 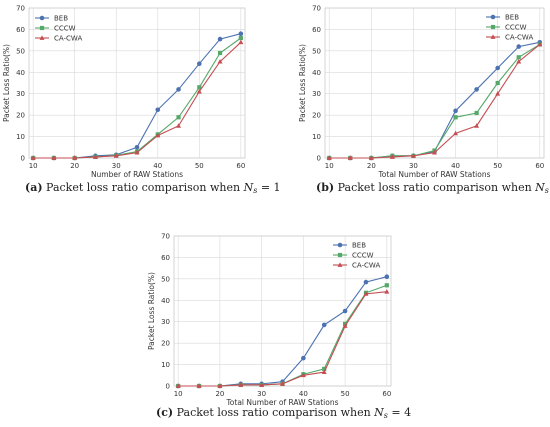 What do you see at coordinates (164, 412) in the screenshot?
I see `caption-label: (c)` at bounding box center [164, 412].